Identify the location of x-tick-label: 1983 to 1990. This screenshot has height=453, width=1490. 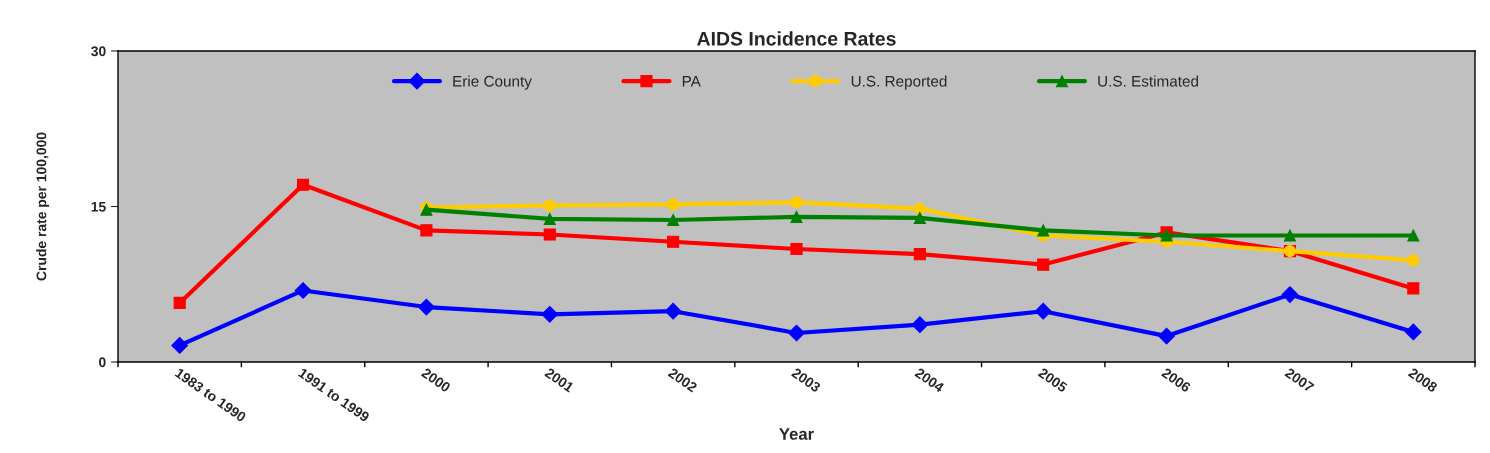
(210, 395).